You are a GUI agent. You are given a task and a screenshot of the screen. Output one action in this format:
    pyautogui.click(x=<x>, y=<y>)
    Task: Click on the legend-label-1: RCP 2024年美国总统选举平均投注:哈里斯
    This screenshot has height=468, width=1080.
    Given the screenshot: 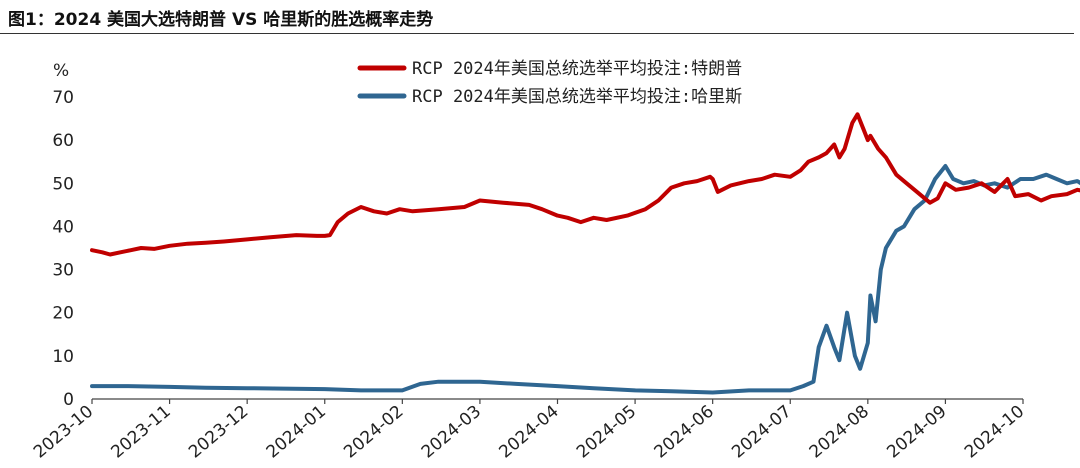 What is the action you would take?
    pyautogui.click(x=577, y=97)
    